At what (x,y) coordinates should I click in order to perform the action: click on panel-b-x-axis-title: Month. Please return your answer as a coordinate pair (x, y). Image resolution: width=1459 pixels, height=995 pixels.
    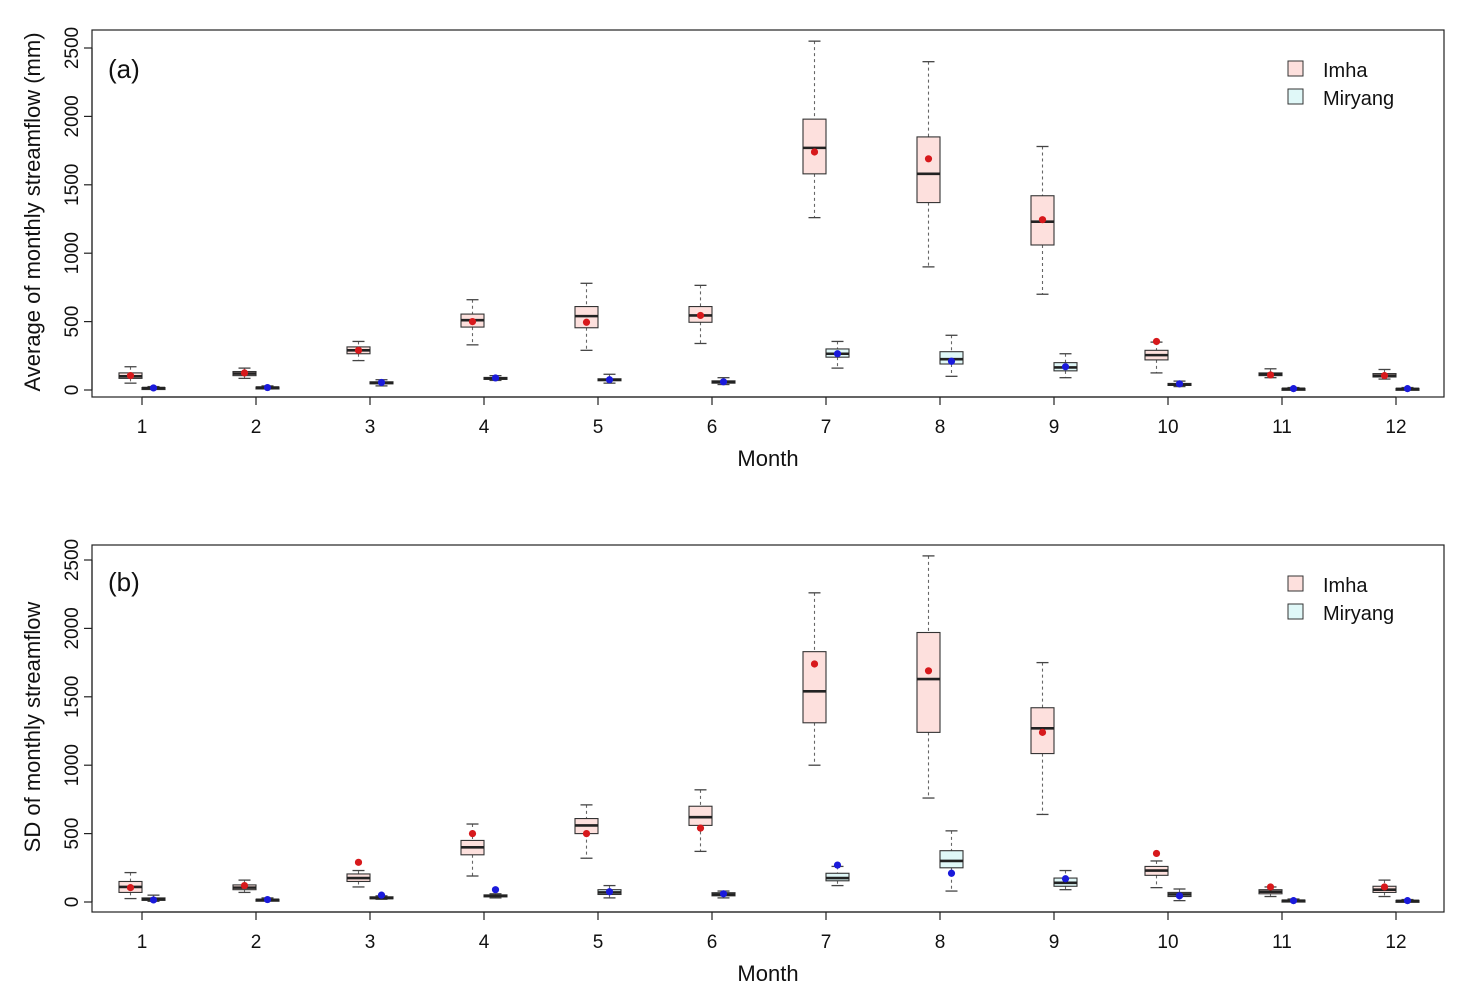
    Looking at the image, I should click on (767, 973).